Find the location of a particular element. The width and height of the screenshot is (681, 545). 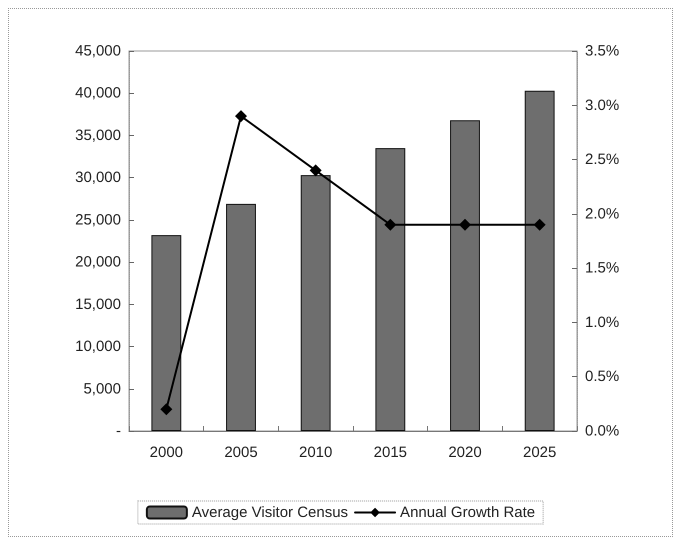

x-tick-label: 2020 is located at coordinates (465, 452).